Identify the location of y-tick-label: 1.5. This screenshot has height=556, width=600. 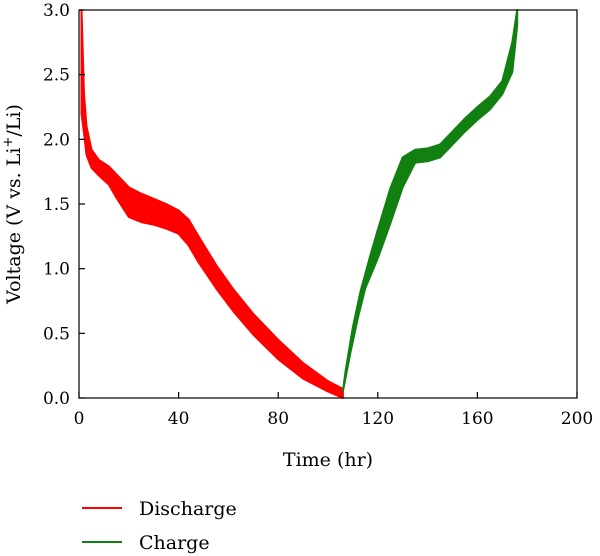
(56, 205).